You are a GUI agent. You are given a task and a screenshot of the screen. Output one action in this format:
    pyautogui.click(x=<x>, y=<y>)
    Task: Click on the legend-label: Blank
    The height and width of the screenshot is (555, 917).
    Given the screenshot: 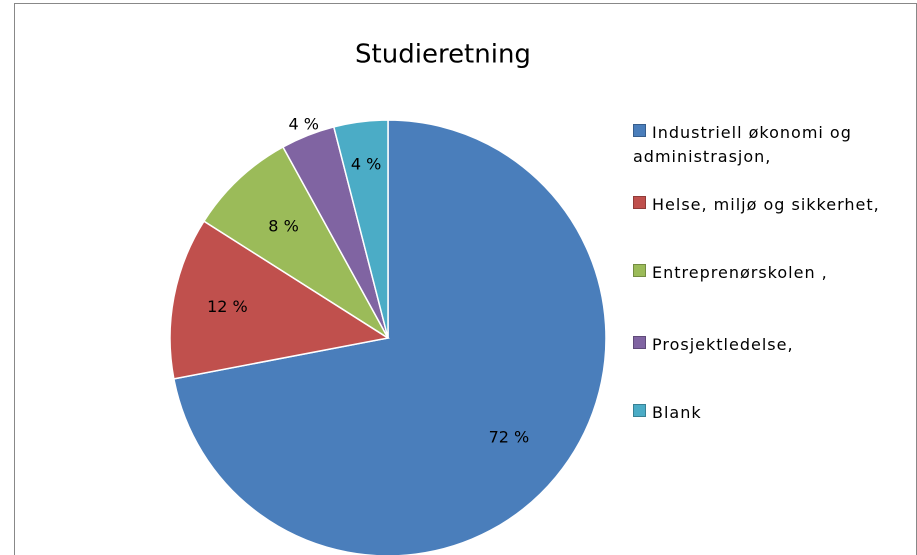 What is the action you would take?
    pyautogui.click(x=677, y=412)
    